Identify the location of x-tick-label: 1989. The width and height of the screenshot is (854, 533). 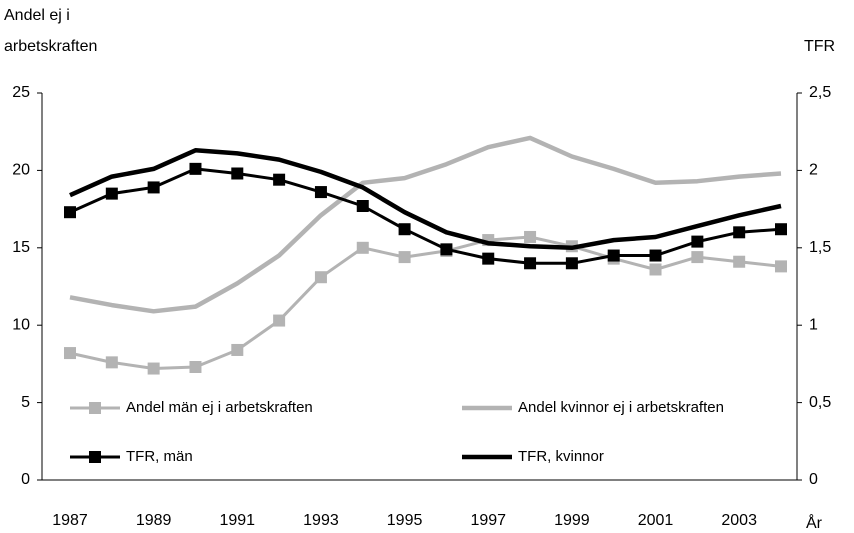
(154, 520).